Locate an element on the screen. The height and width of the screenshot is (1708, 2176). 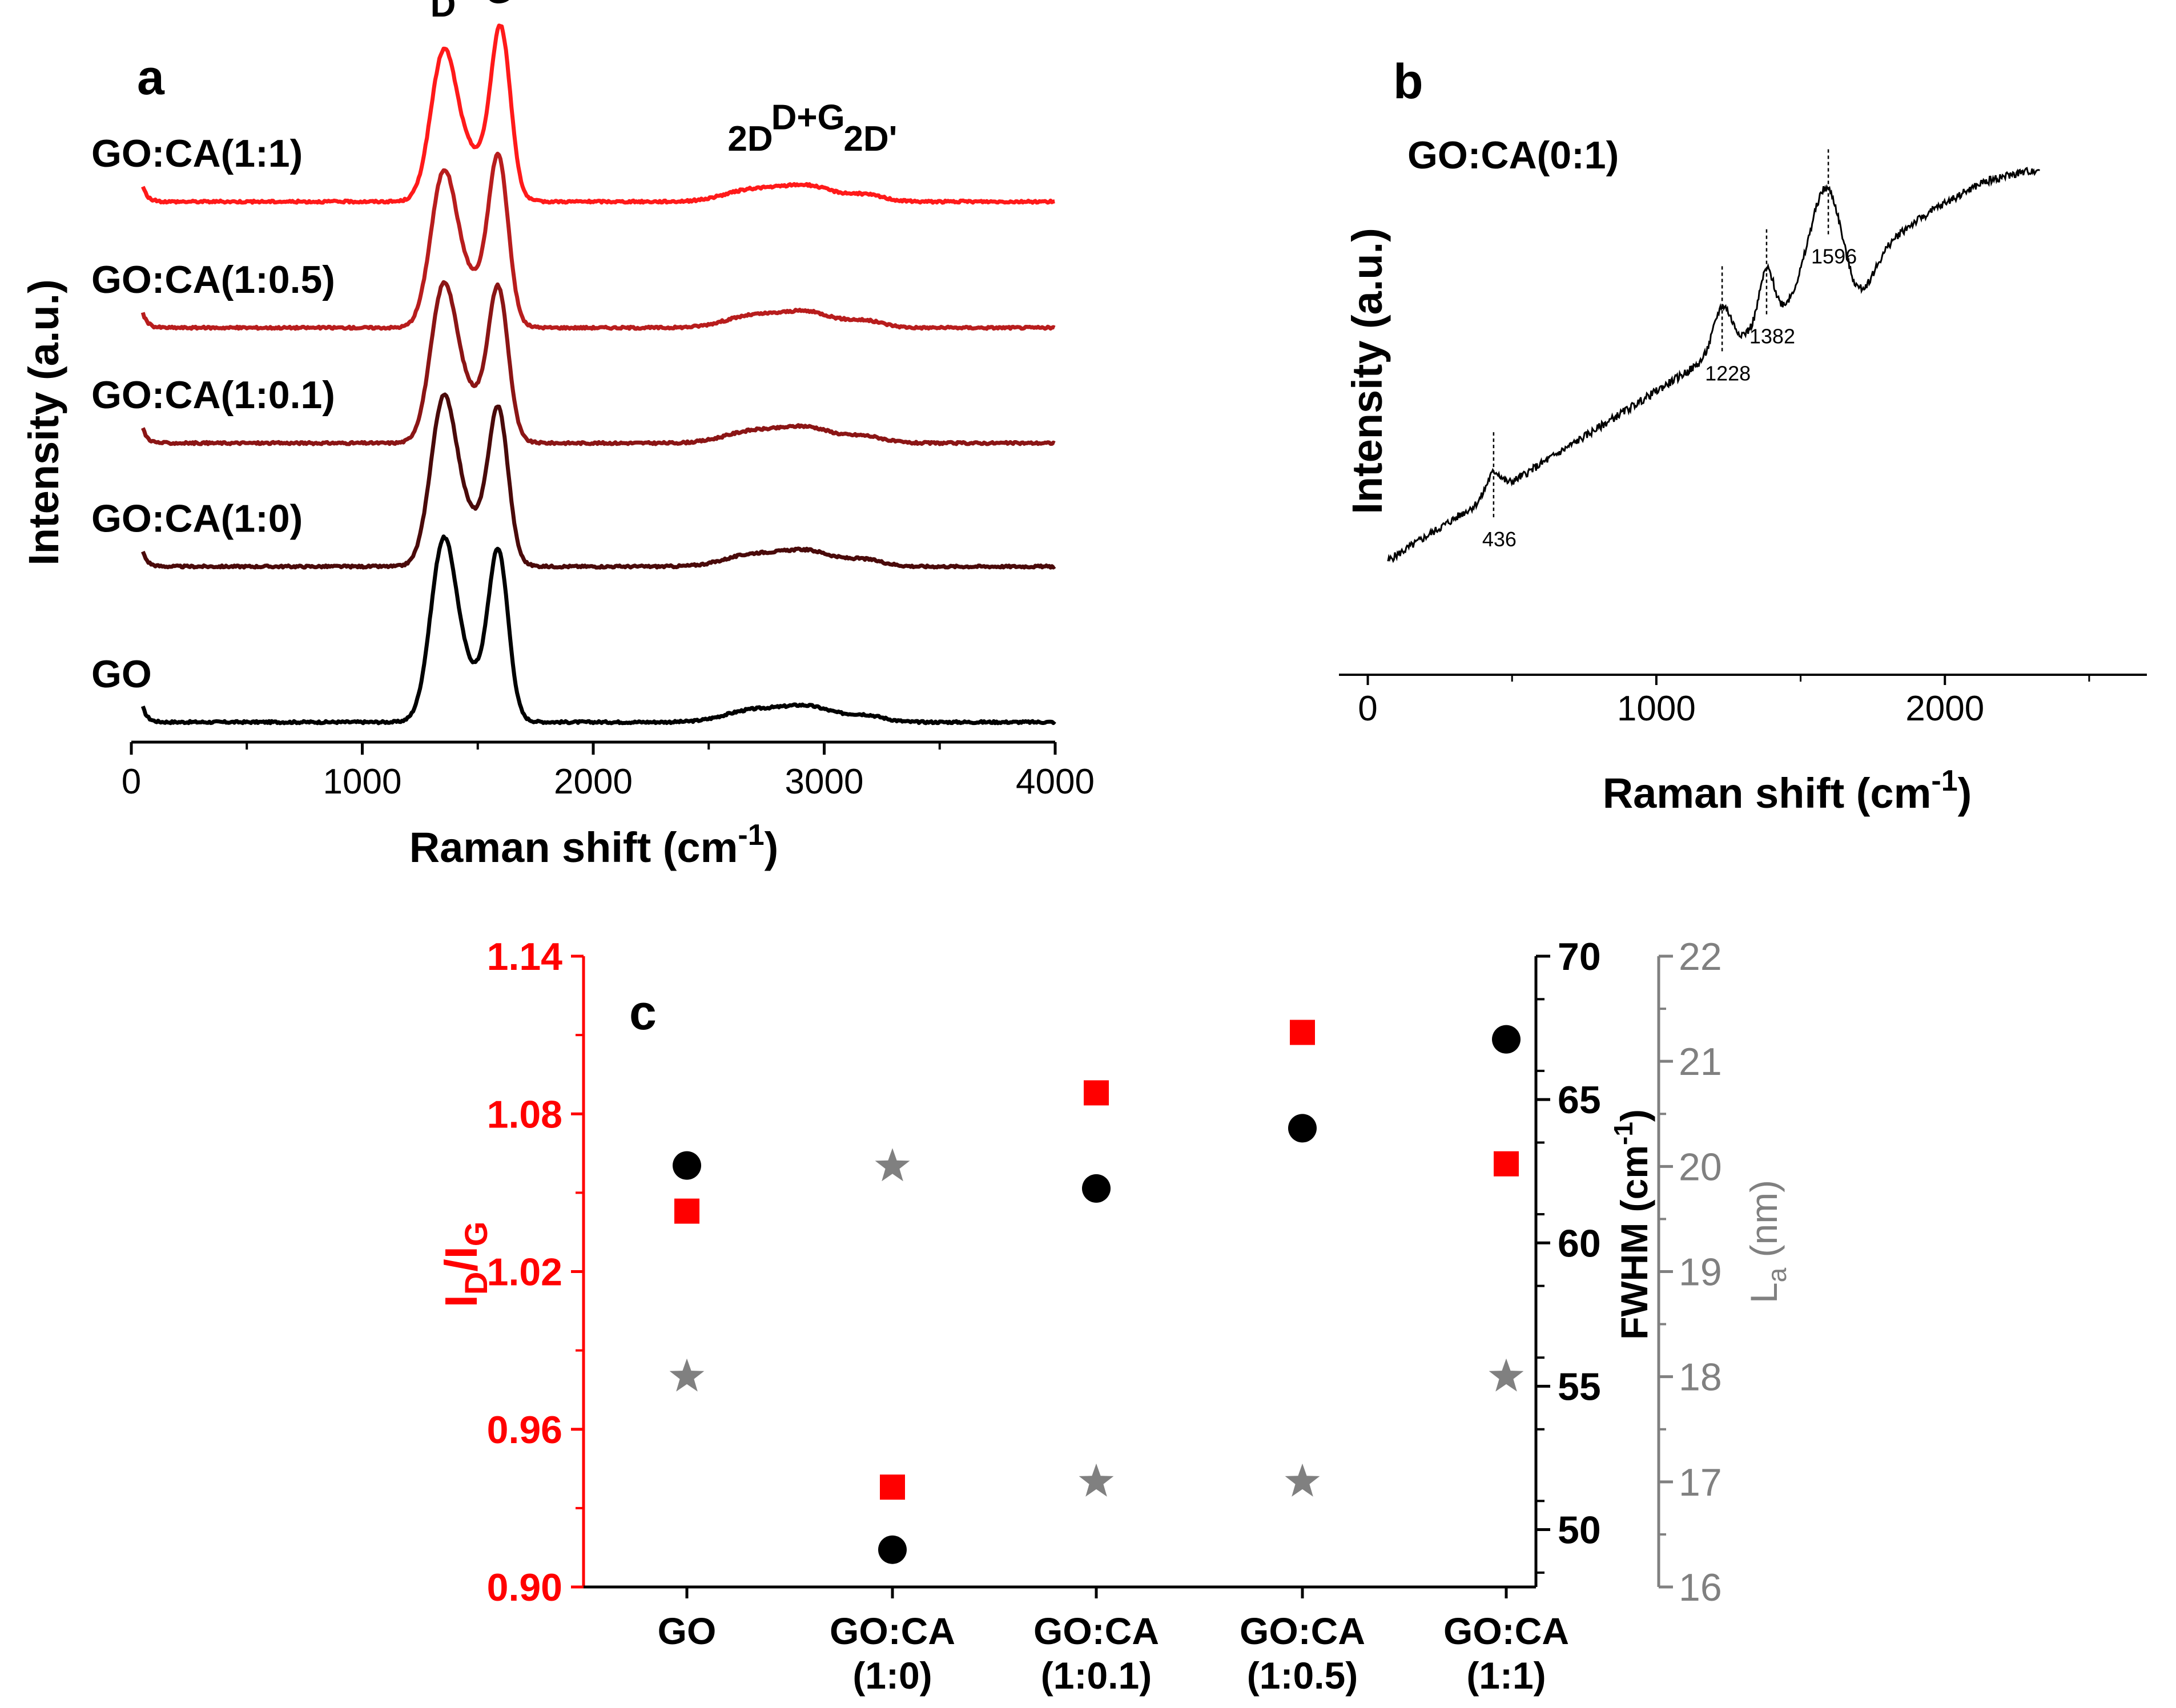
panel-a-series-label-go-ca-1-1: GO:CA(1:1) is located at coordinates (197, 153).